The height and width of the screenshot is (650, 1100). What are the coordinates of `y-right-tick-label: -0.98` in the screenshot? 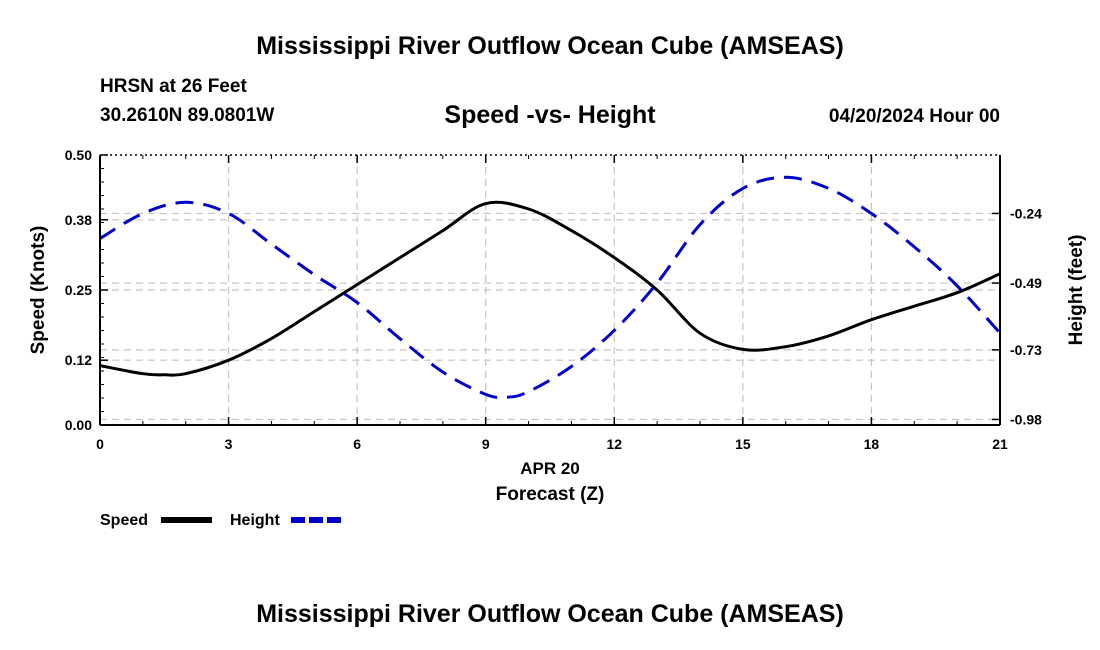 It's located at (1026, 419).